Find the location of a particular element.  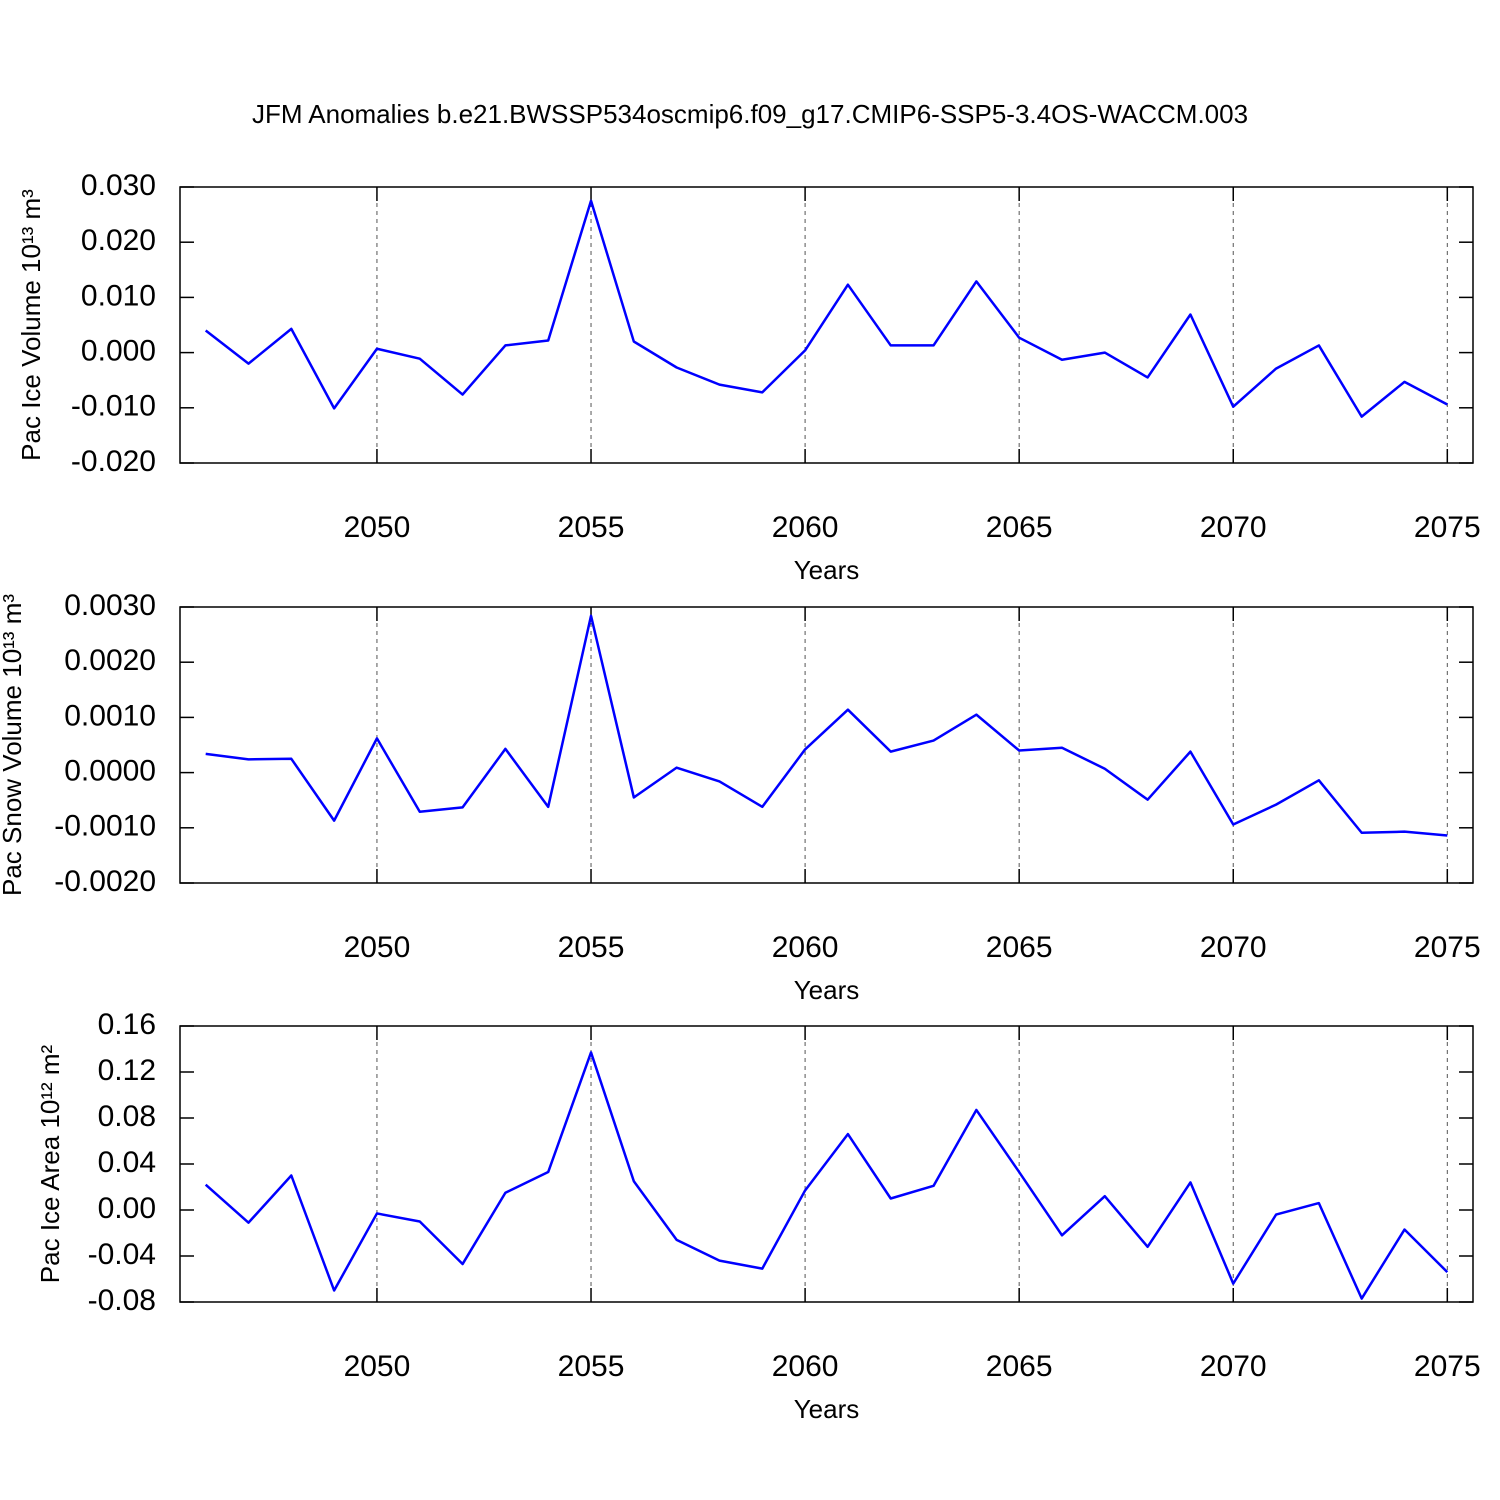

y-tick-label: 0.08 is located at coordinates (127, 1116).